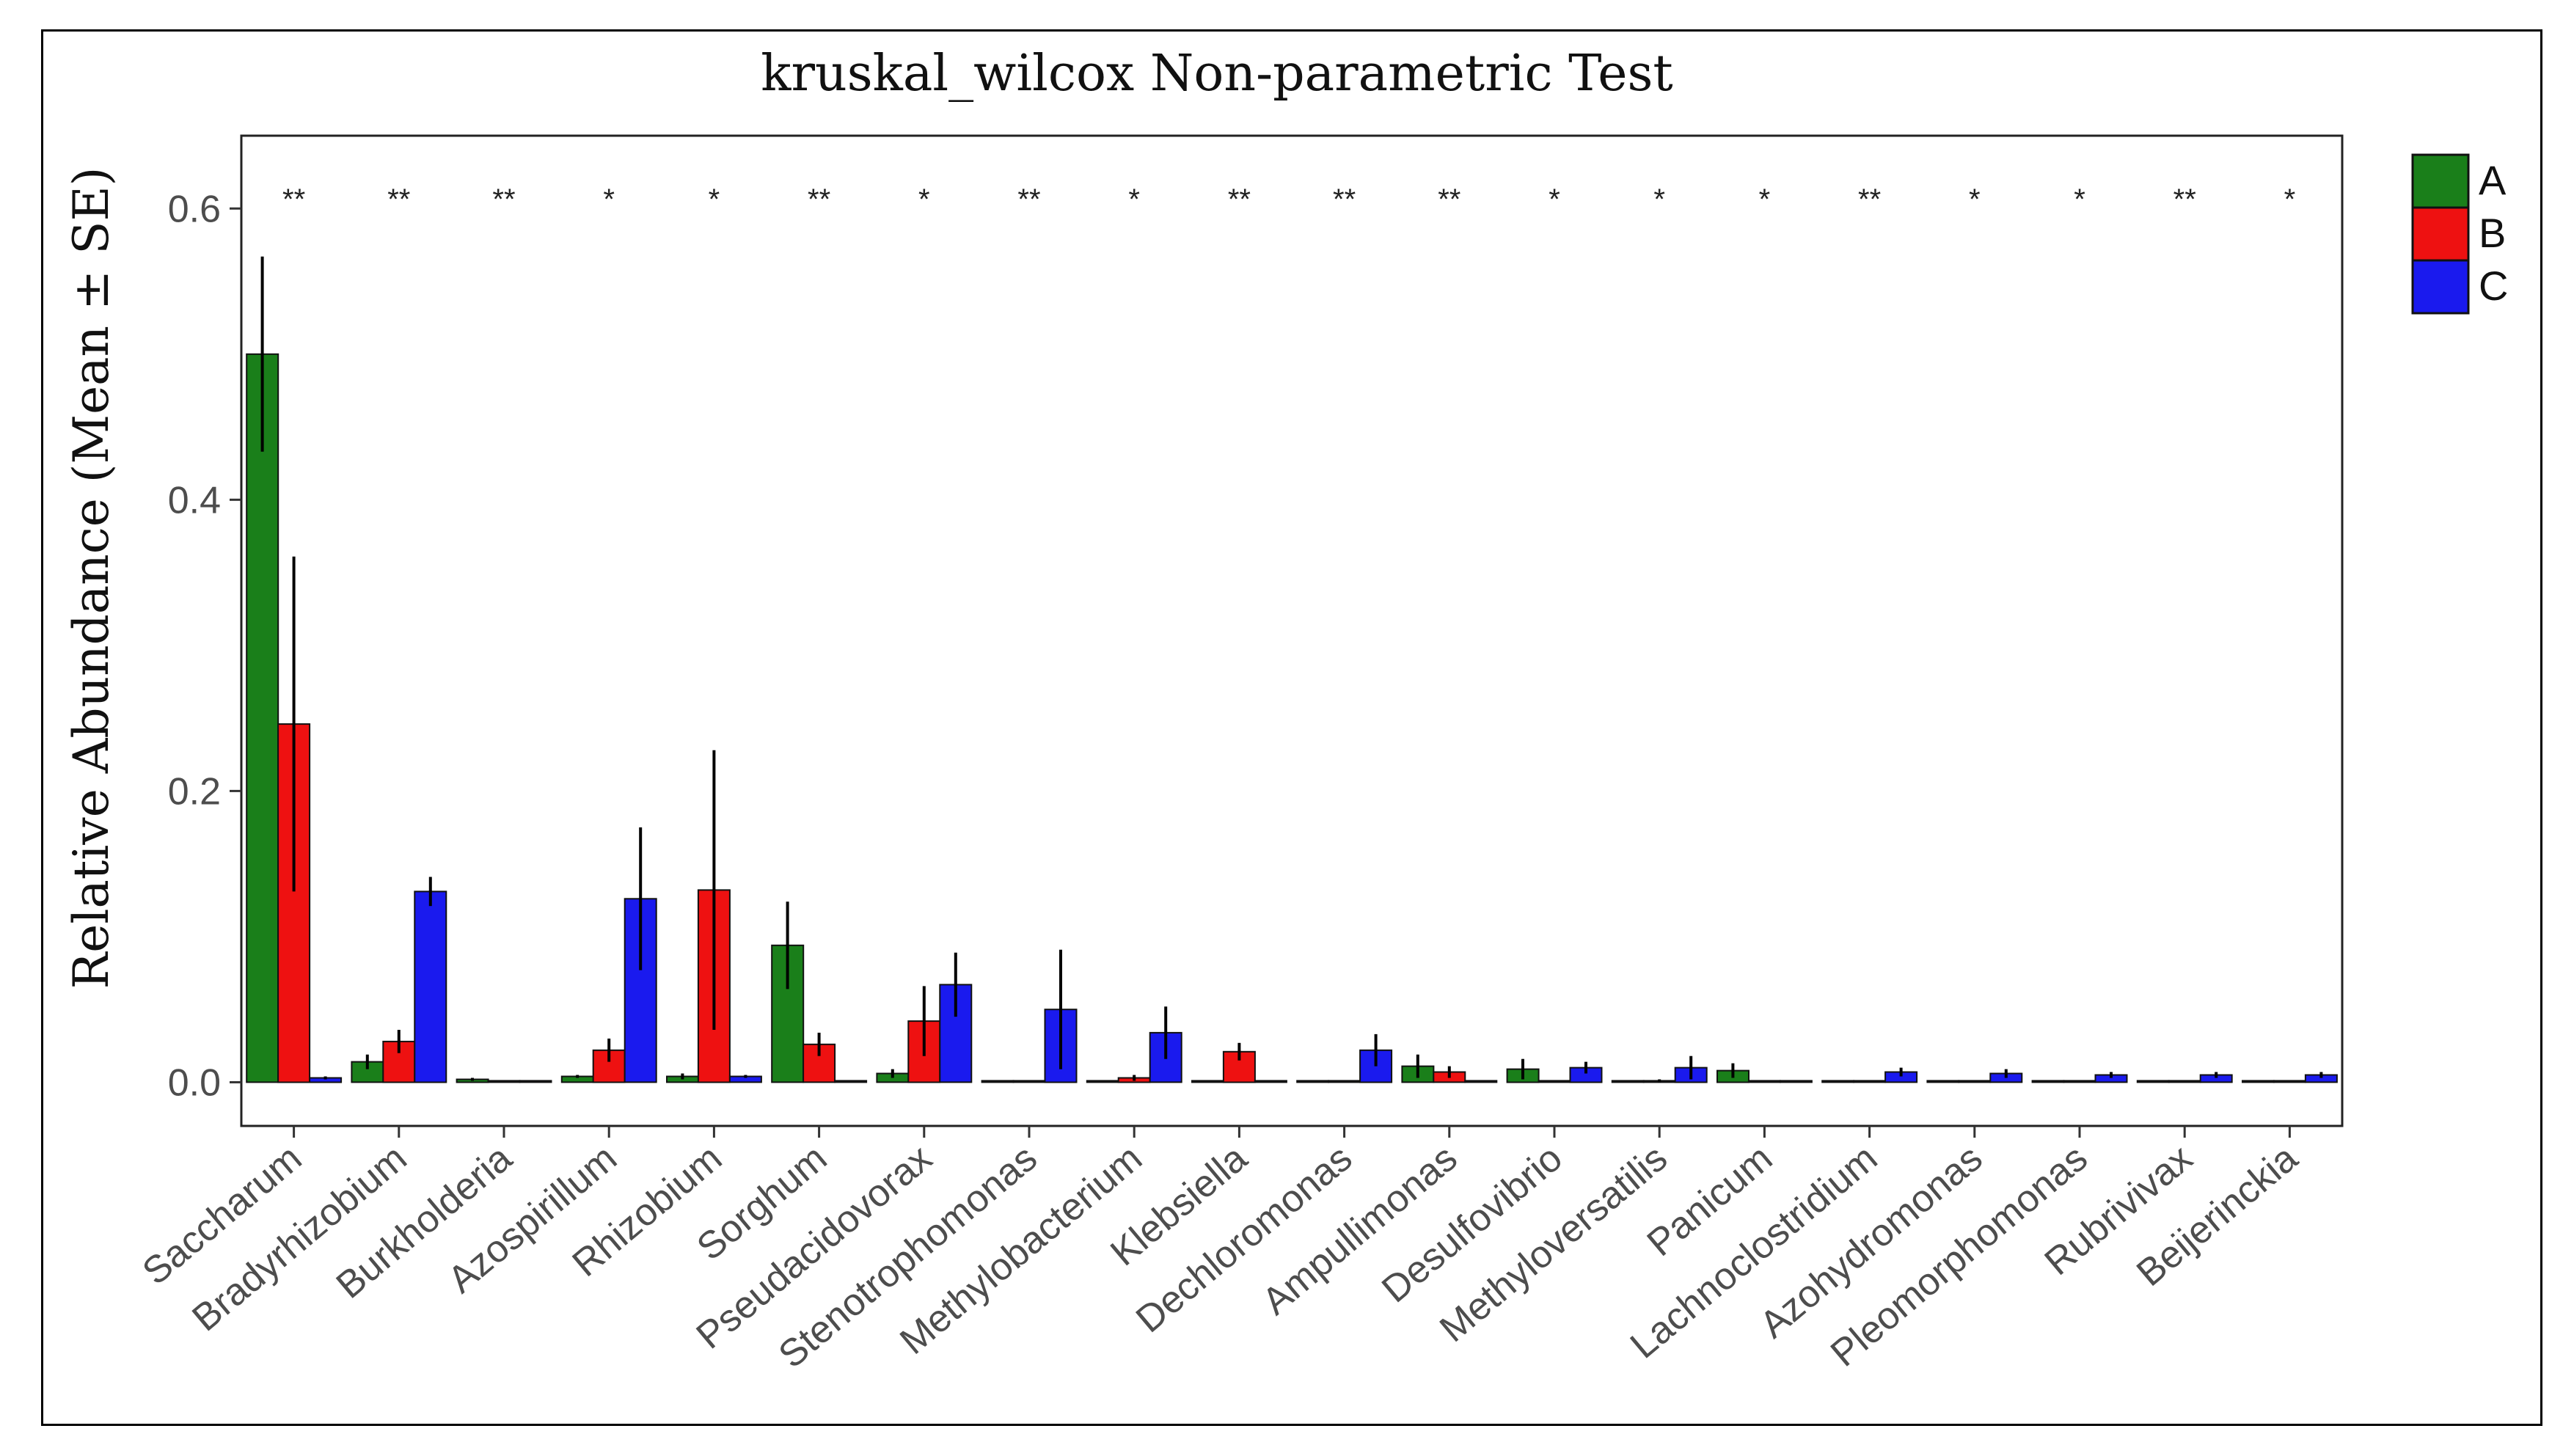  Describe the element at coordinates (536, 1081) in the screenshot. I see `bar-C-burkholderia` at that location.